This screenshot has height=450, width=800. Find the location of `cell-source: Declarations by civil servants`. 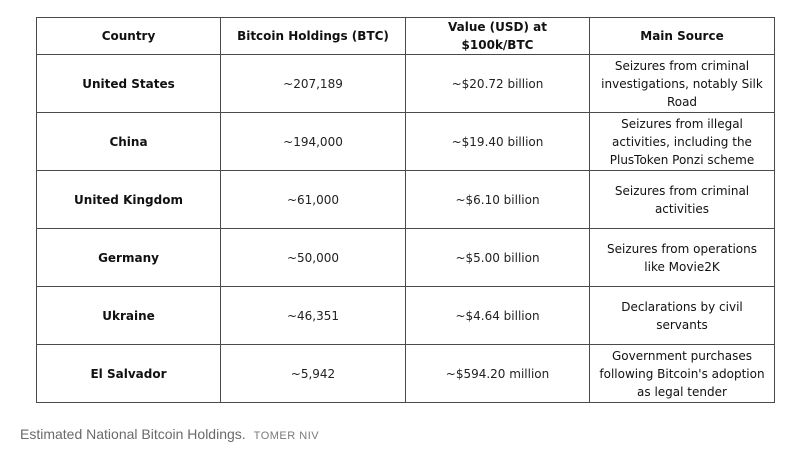

cell-source: Declarations by civil servants is located at coordinates (682, 315).